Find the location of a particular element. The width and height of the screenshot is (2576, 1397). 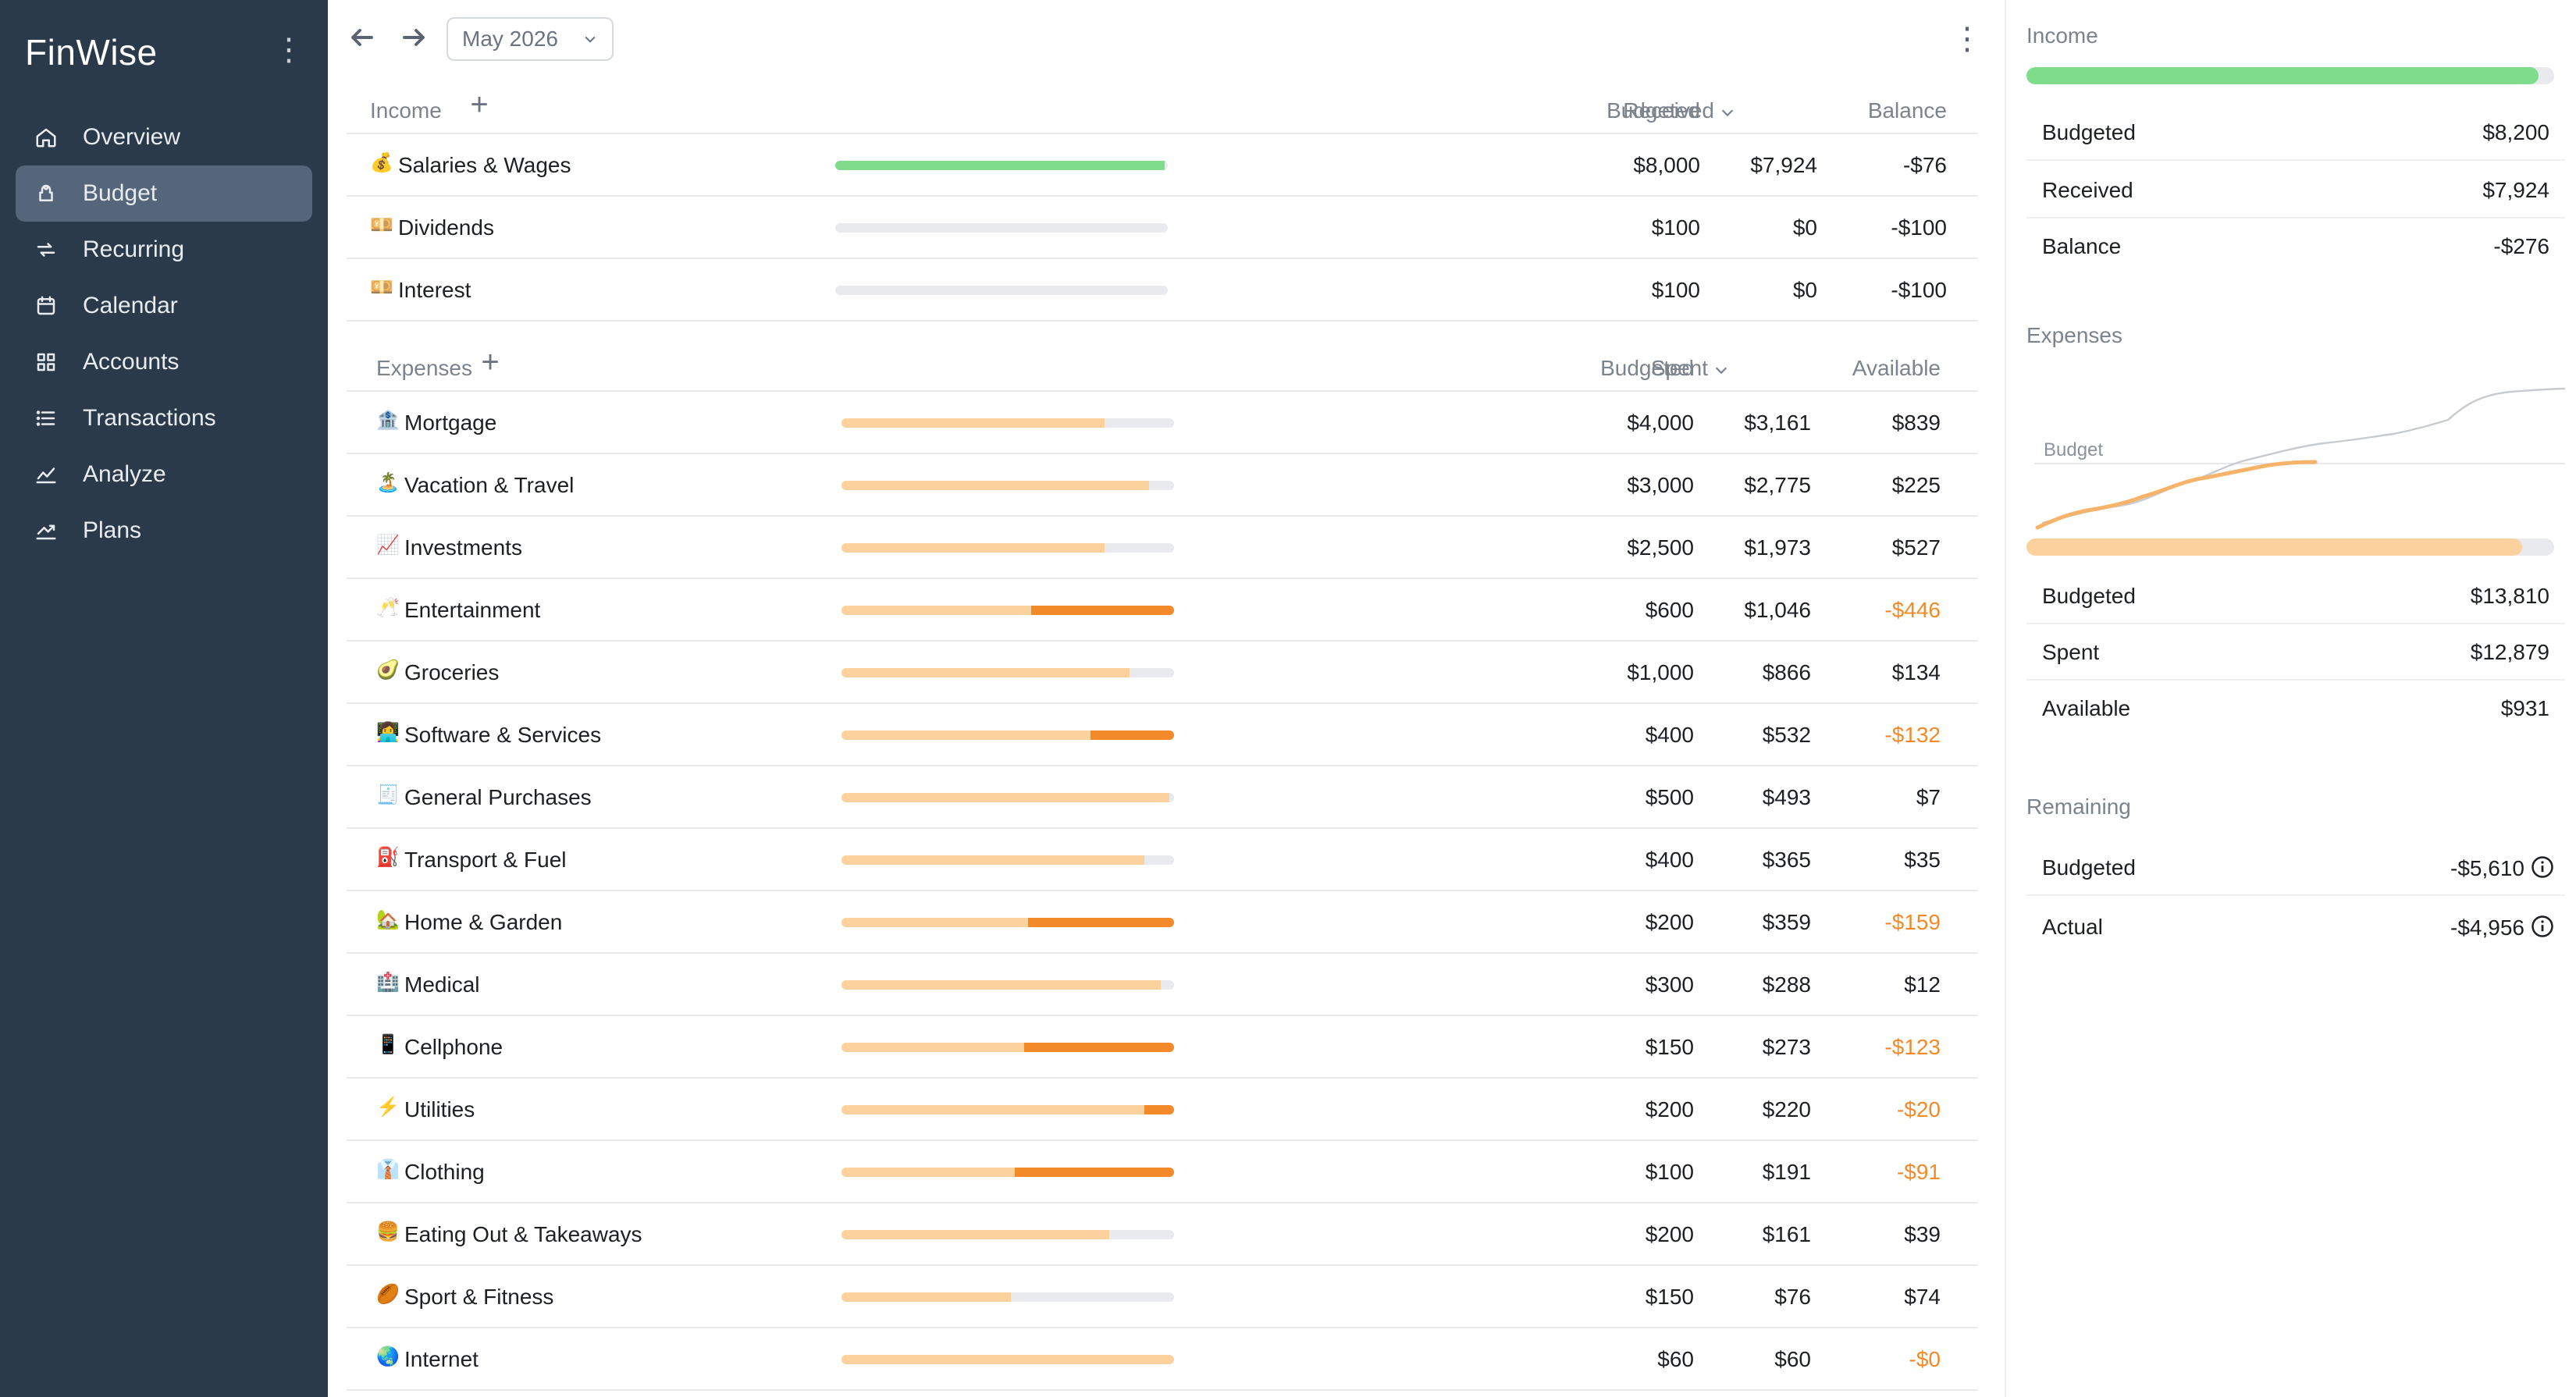

spent-value: $161 is located at coordinates (1786, 1234).